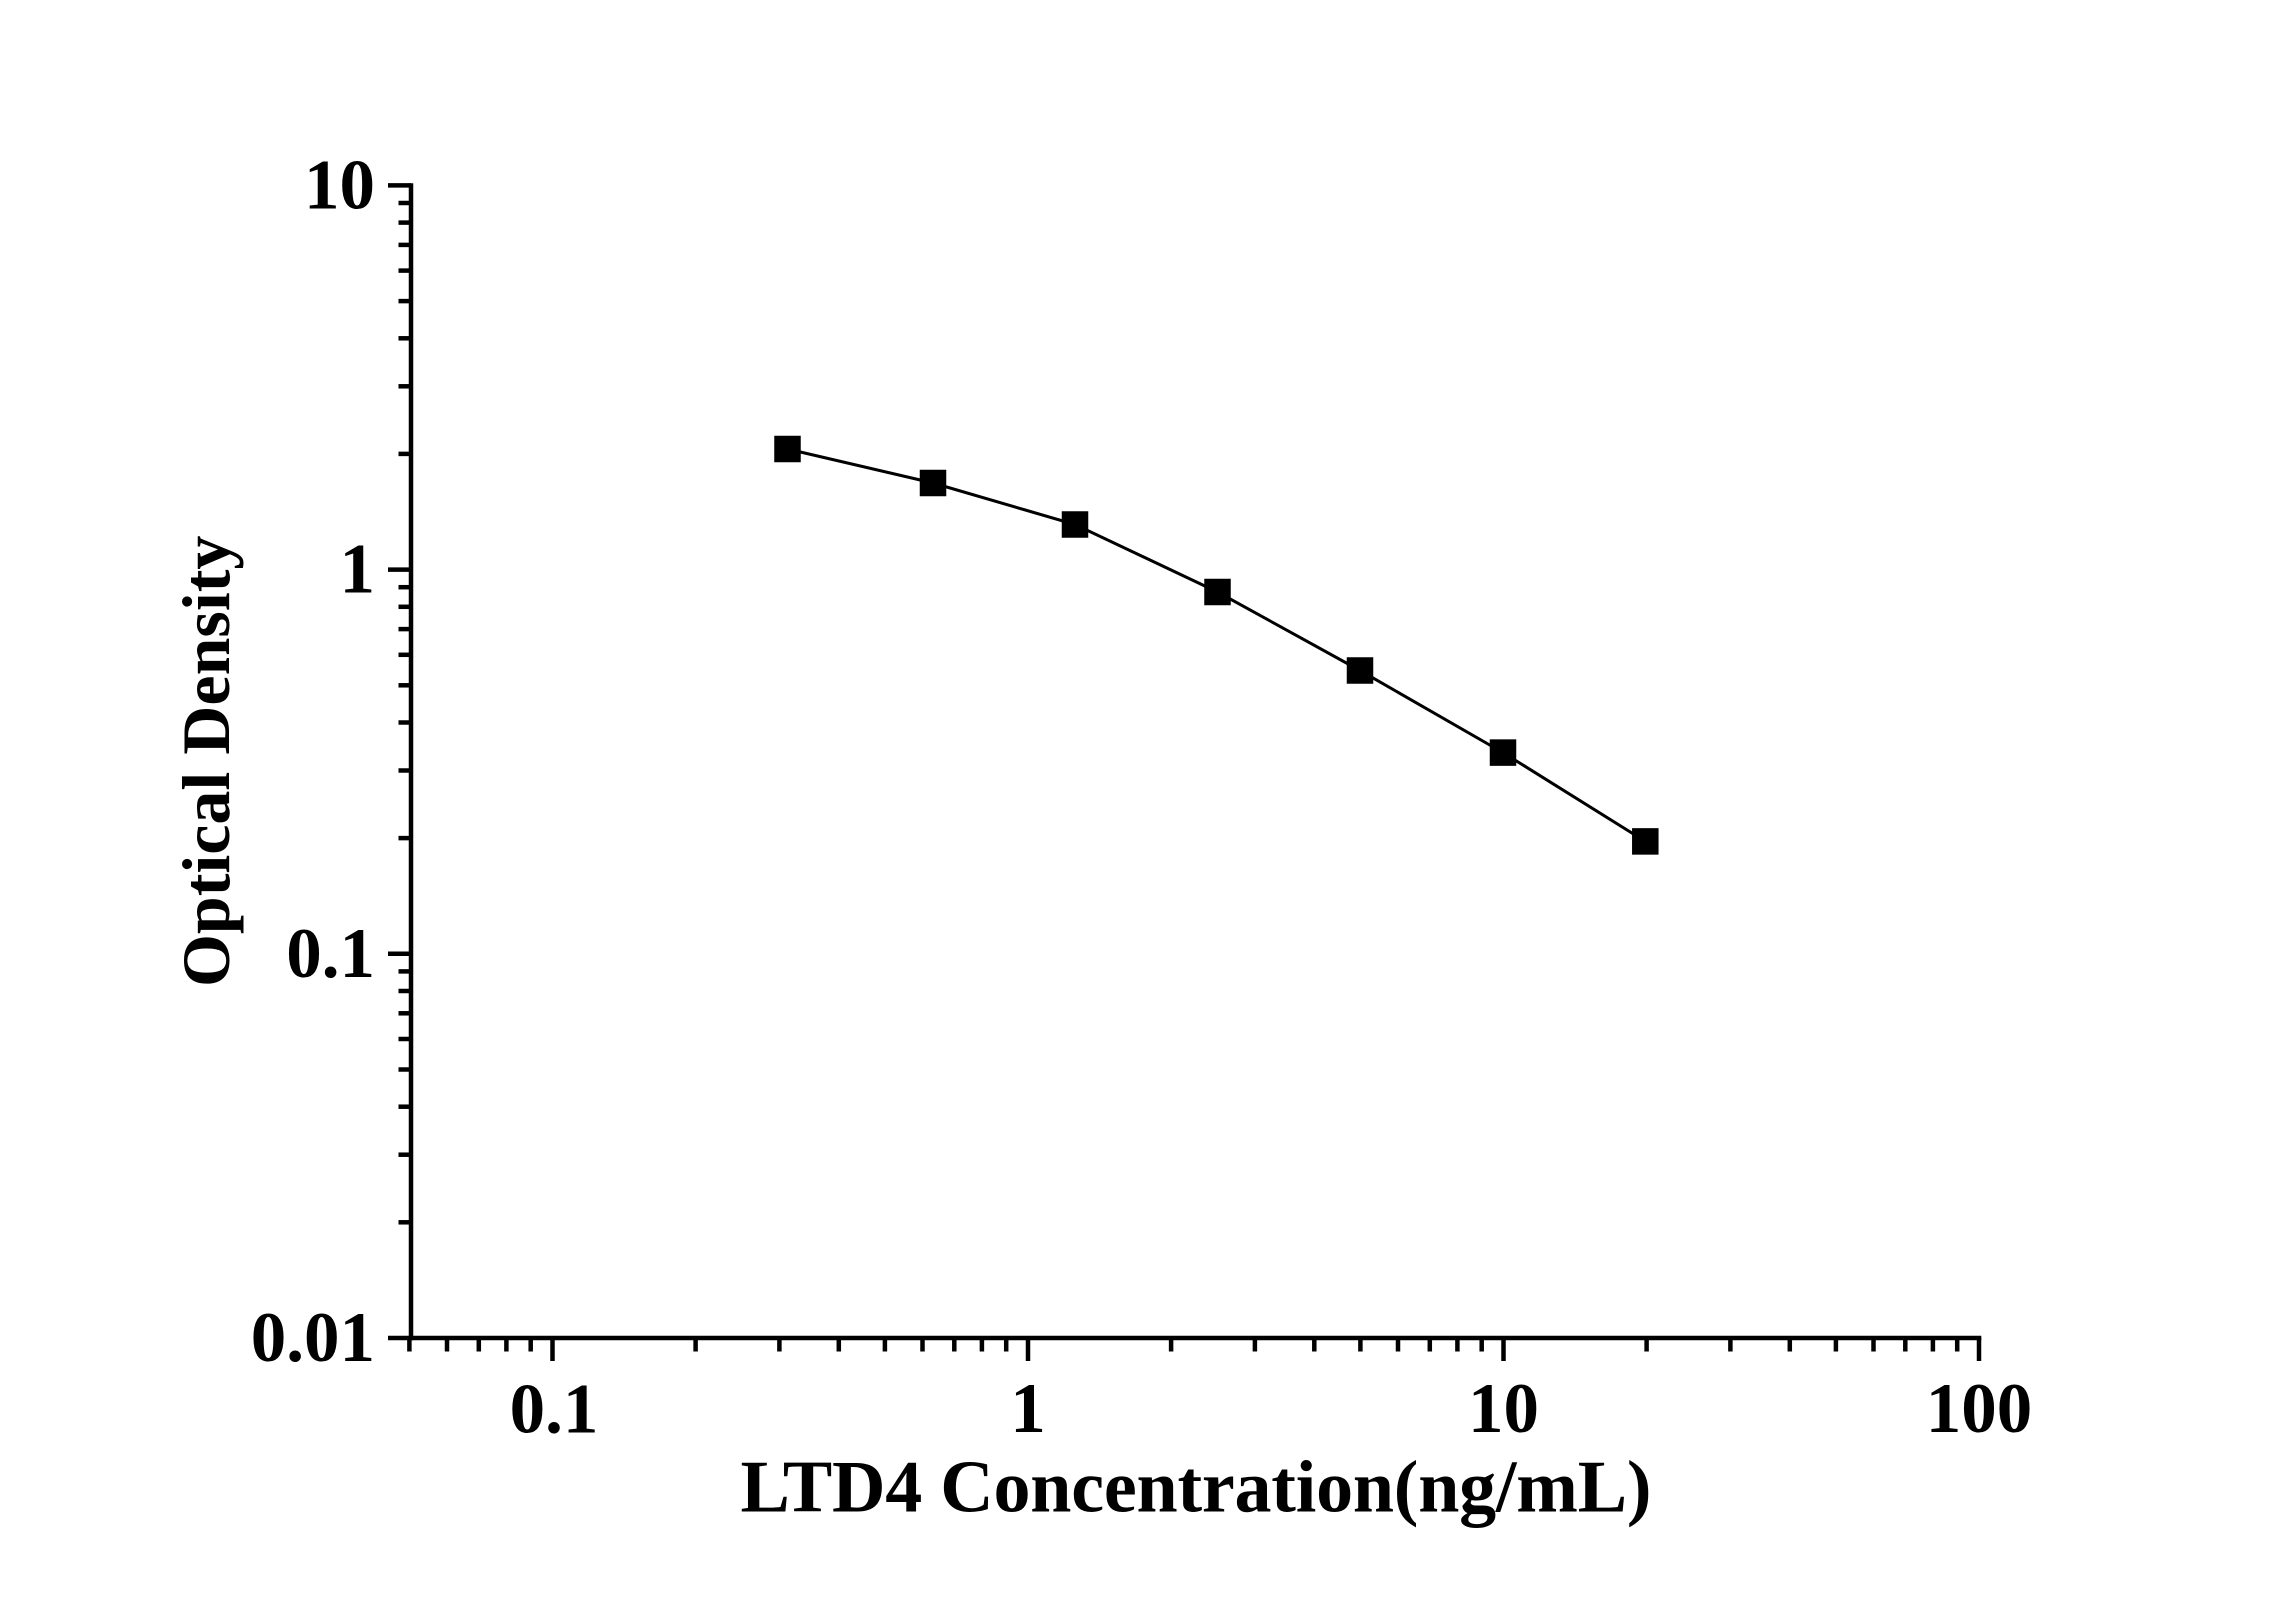 This screenshot has width=2296, height=1604. What do you see at coordinates (1196, 1488) in the screenshot?
I see `svg-text: LTD4 Concentration(ng/mL)` at bounding box center [1196, 1488].